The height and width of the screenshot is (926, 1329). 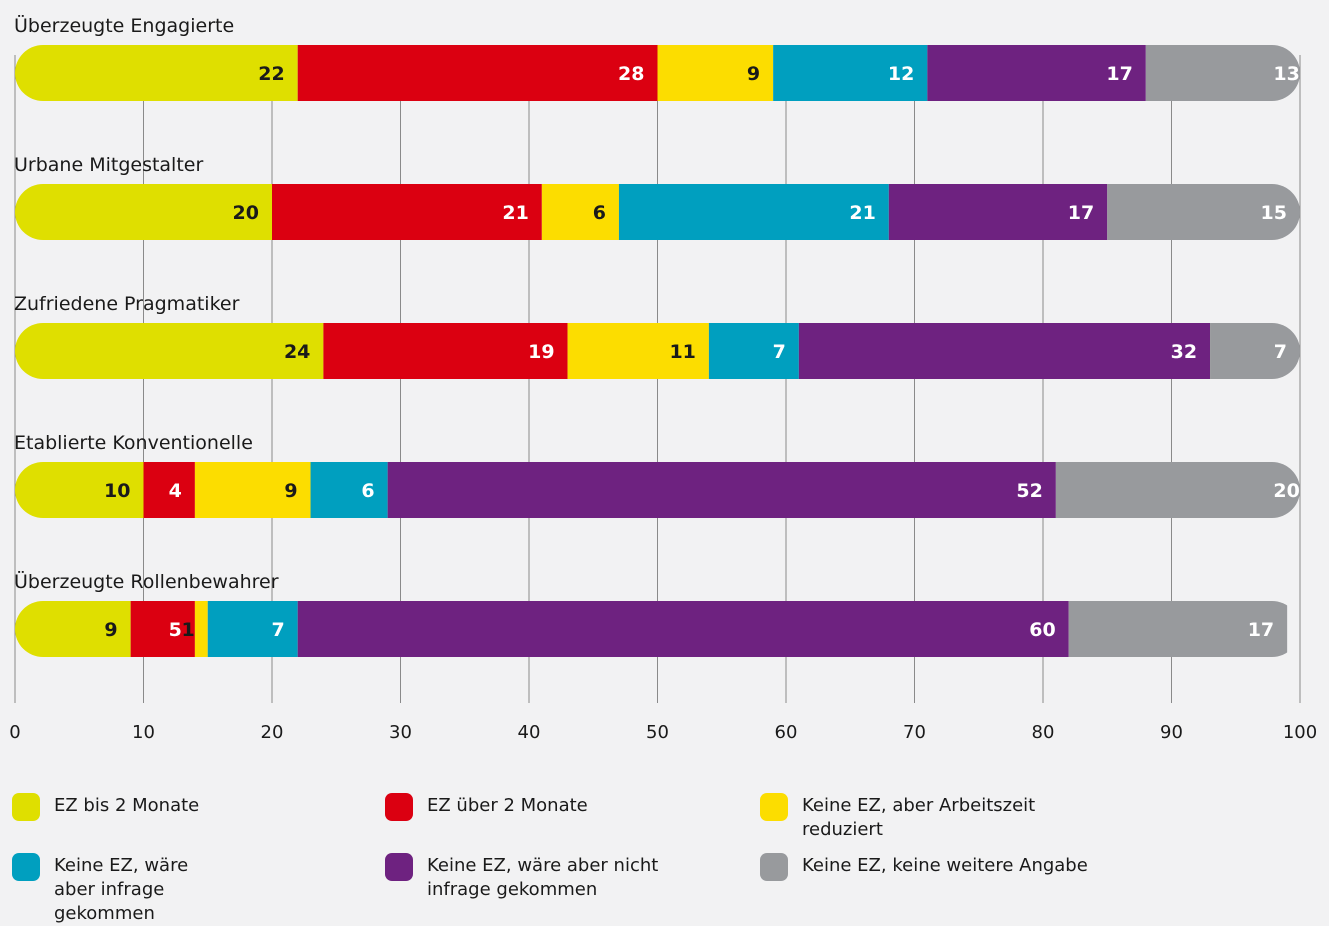 I want to click on data-label: 28, so click(x=631, y=74).